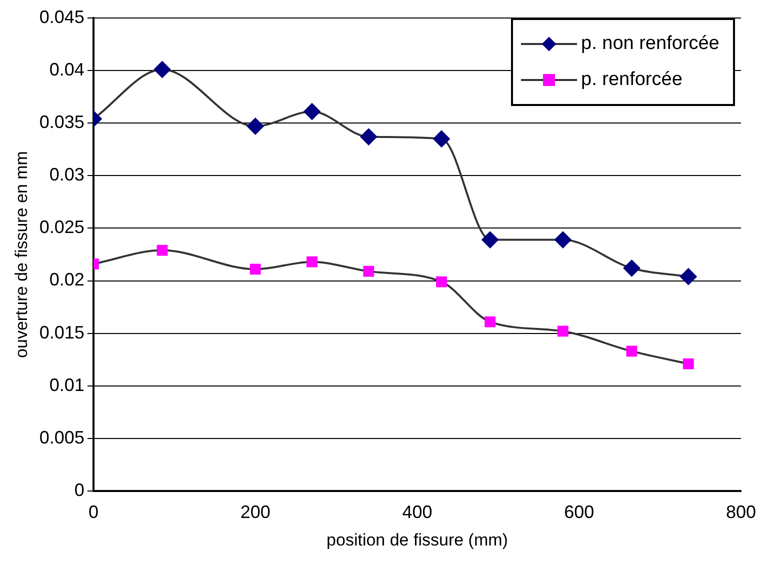 The height and width of the screenshot is (565, 771). What do you see at coordinates (61, 227) in the screenshot?
I see `y-tick-label: 0.025` at bounding box center [61, 227].